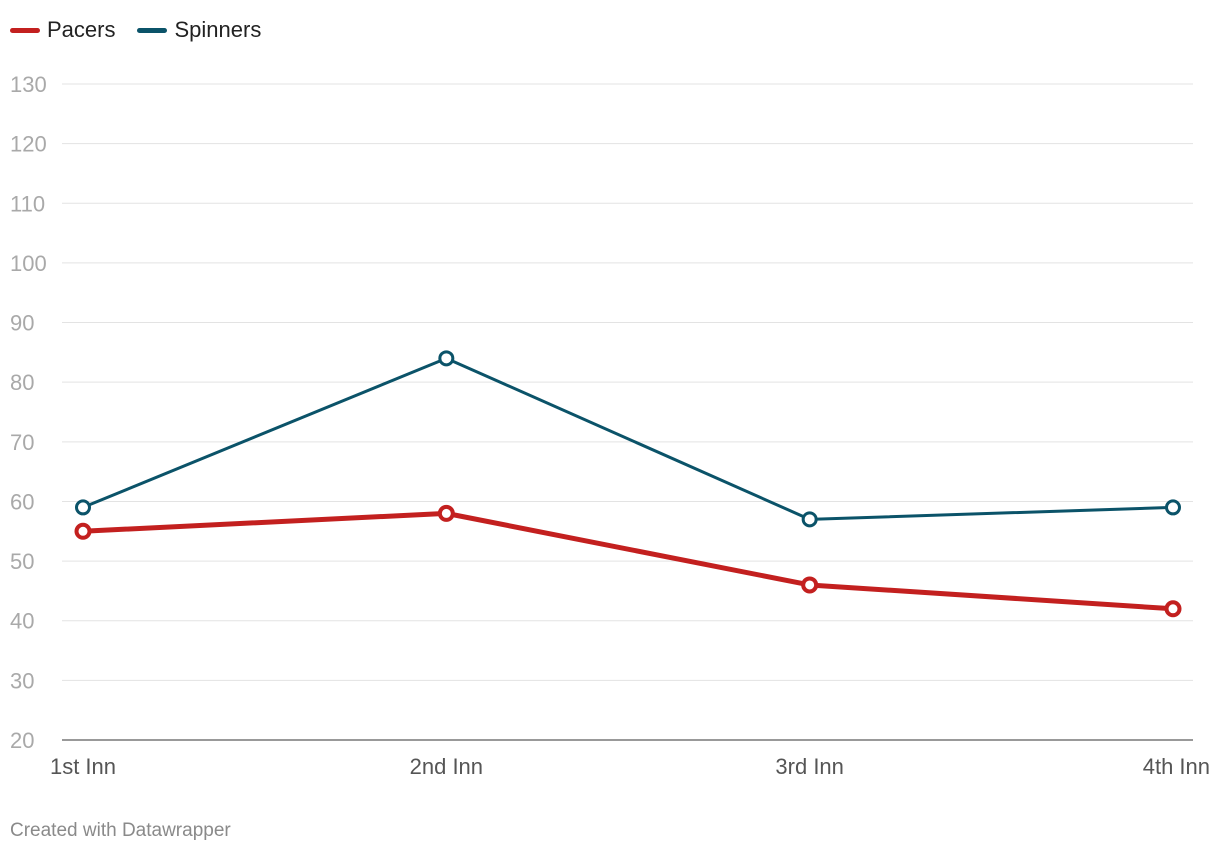 This screenshot has height=856, width=1220. Describe the element at coordinates (28, 412) in the screenshot. I see `y-axis-ticks: 20 30 40 50 60 70 80 90 100 110 120 130` at that location.